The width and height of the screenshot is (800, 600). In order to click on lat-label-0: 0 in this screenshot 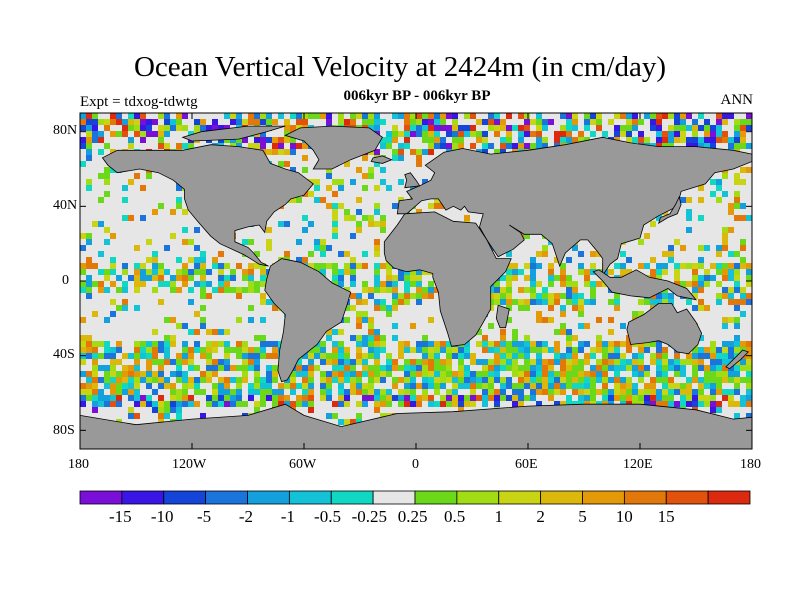, I will do `click(65, 280)`.